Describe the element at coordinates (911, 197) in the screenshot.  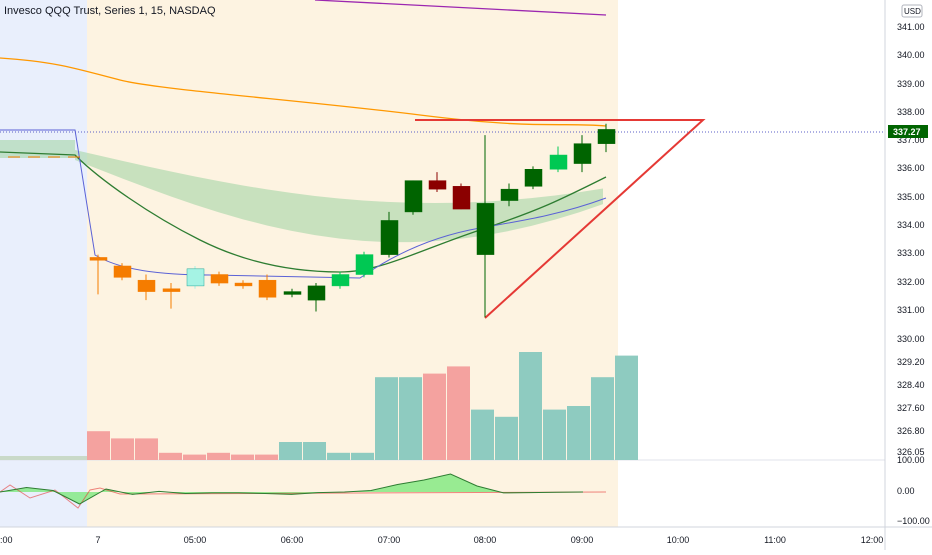
I see `price-tick-label: 335.00` at that location.